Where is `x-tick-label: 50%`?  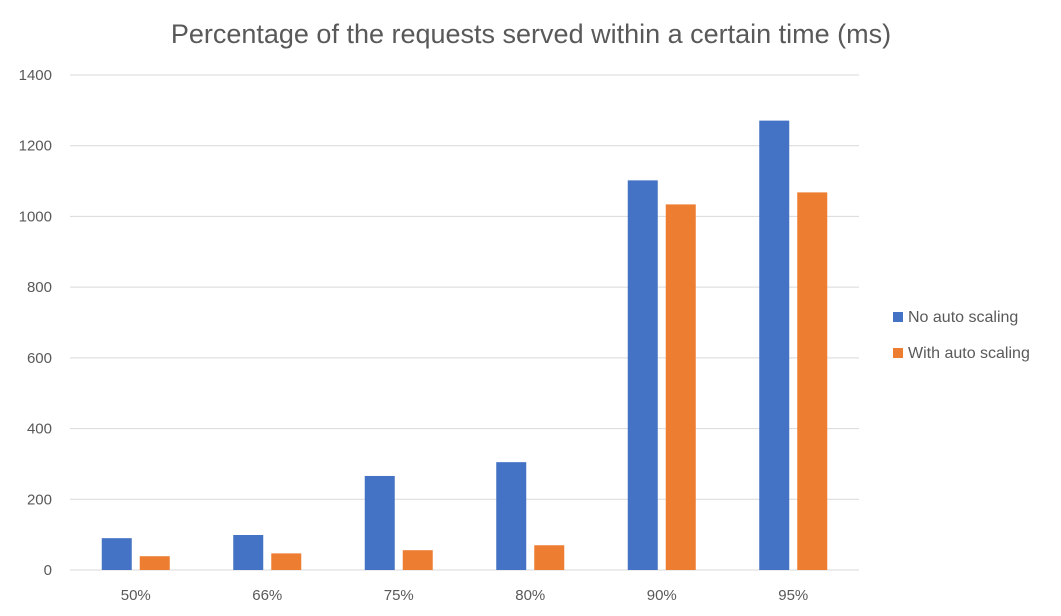 x-tick-label: 50% is located at coordinates (136, 595).